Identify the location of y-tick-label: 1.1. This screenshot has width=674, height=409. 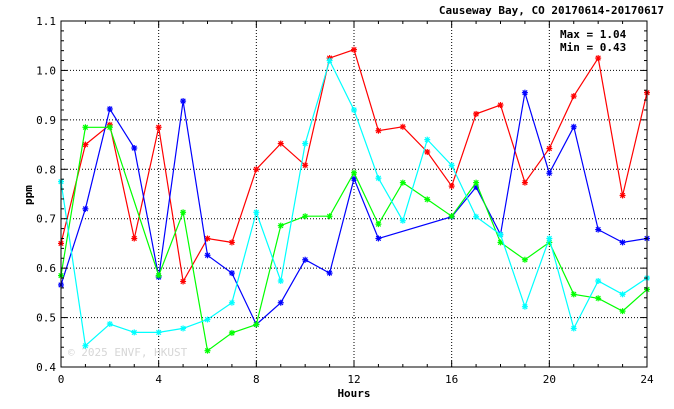
(46, 21).